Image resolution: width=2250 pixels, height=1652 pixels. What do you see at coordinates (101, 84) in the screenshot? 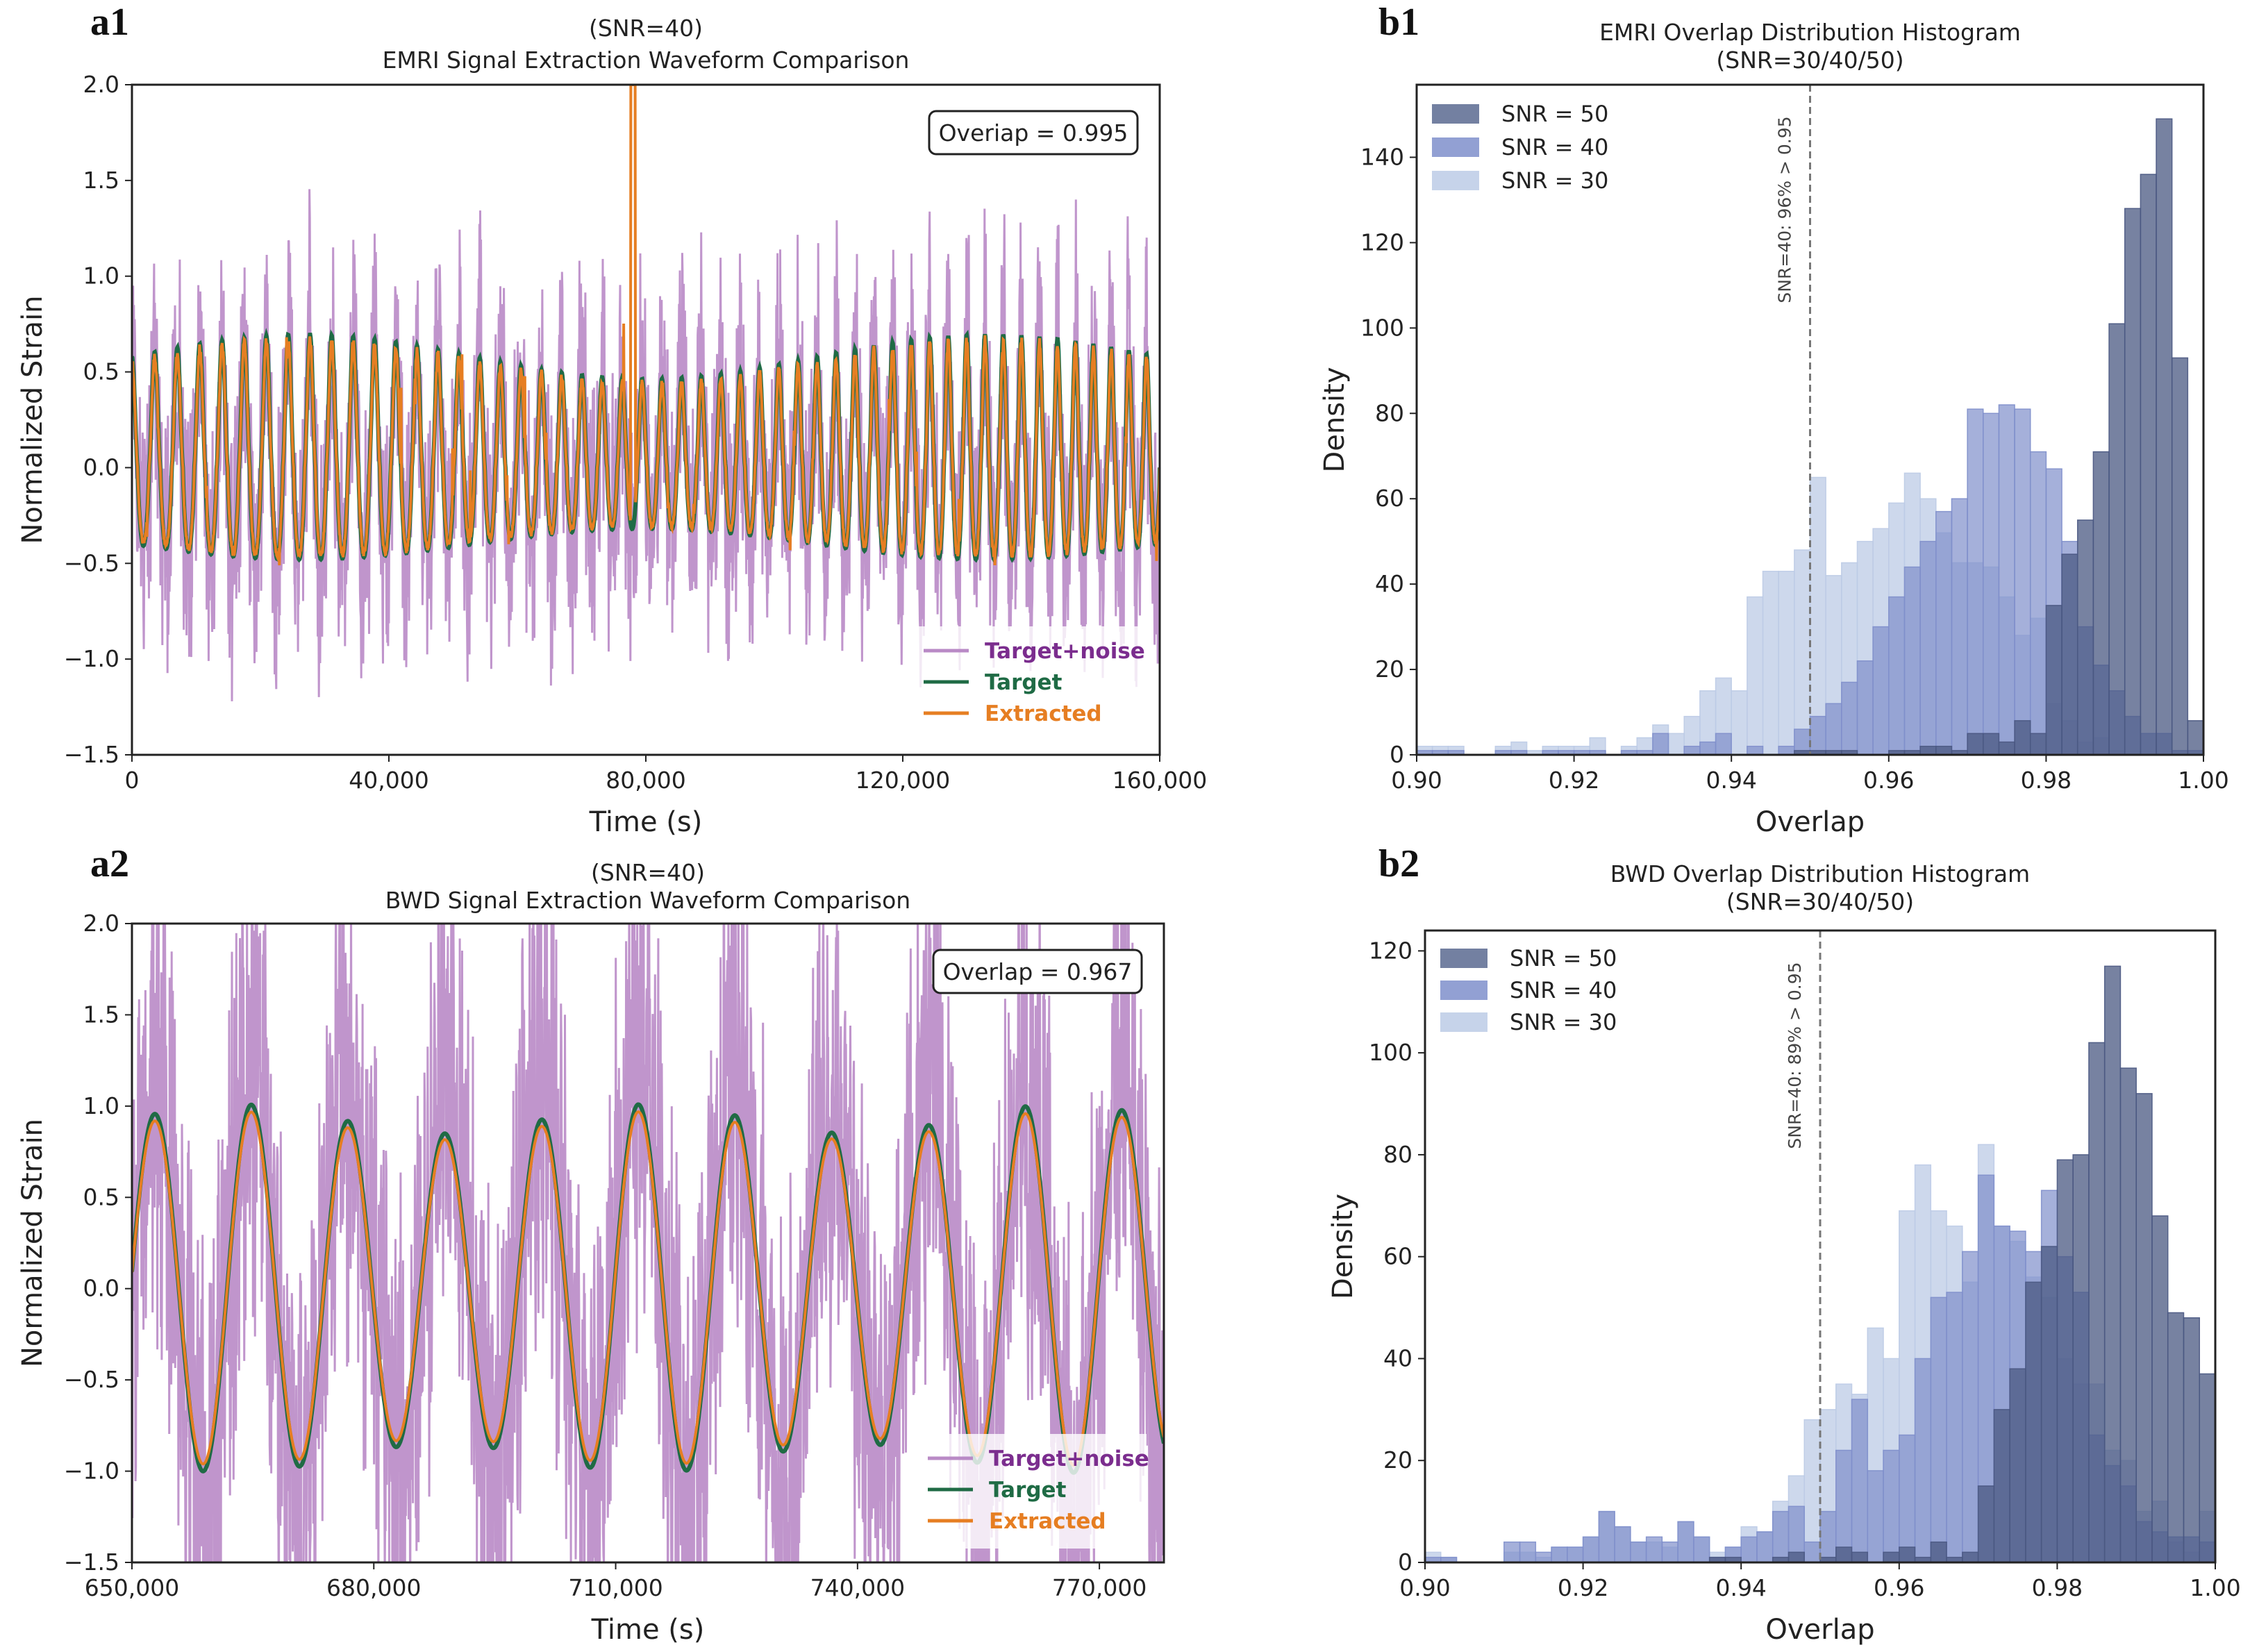
I see `y-tick-label: 2.0` at bounding box center [101, 84].